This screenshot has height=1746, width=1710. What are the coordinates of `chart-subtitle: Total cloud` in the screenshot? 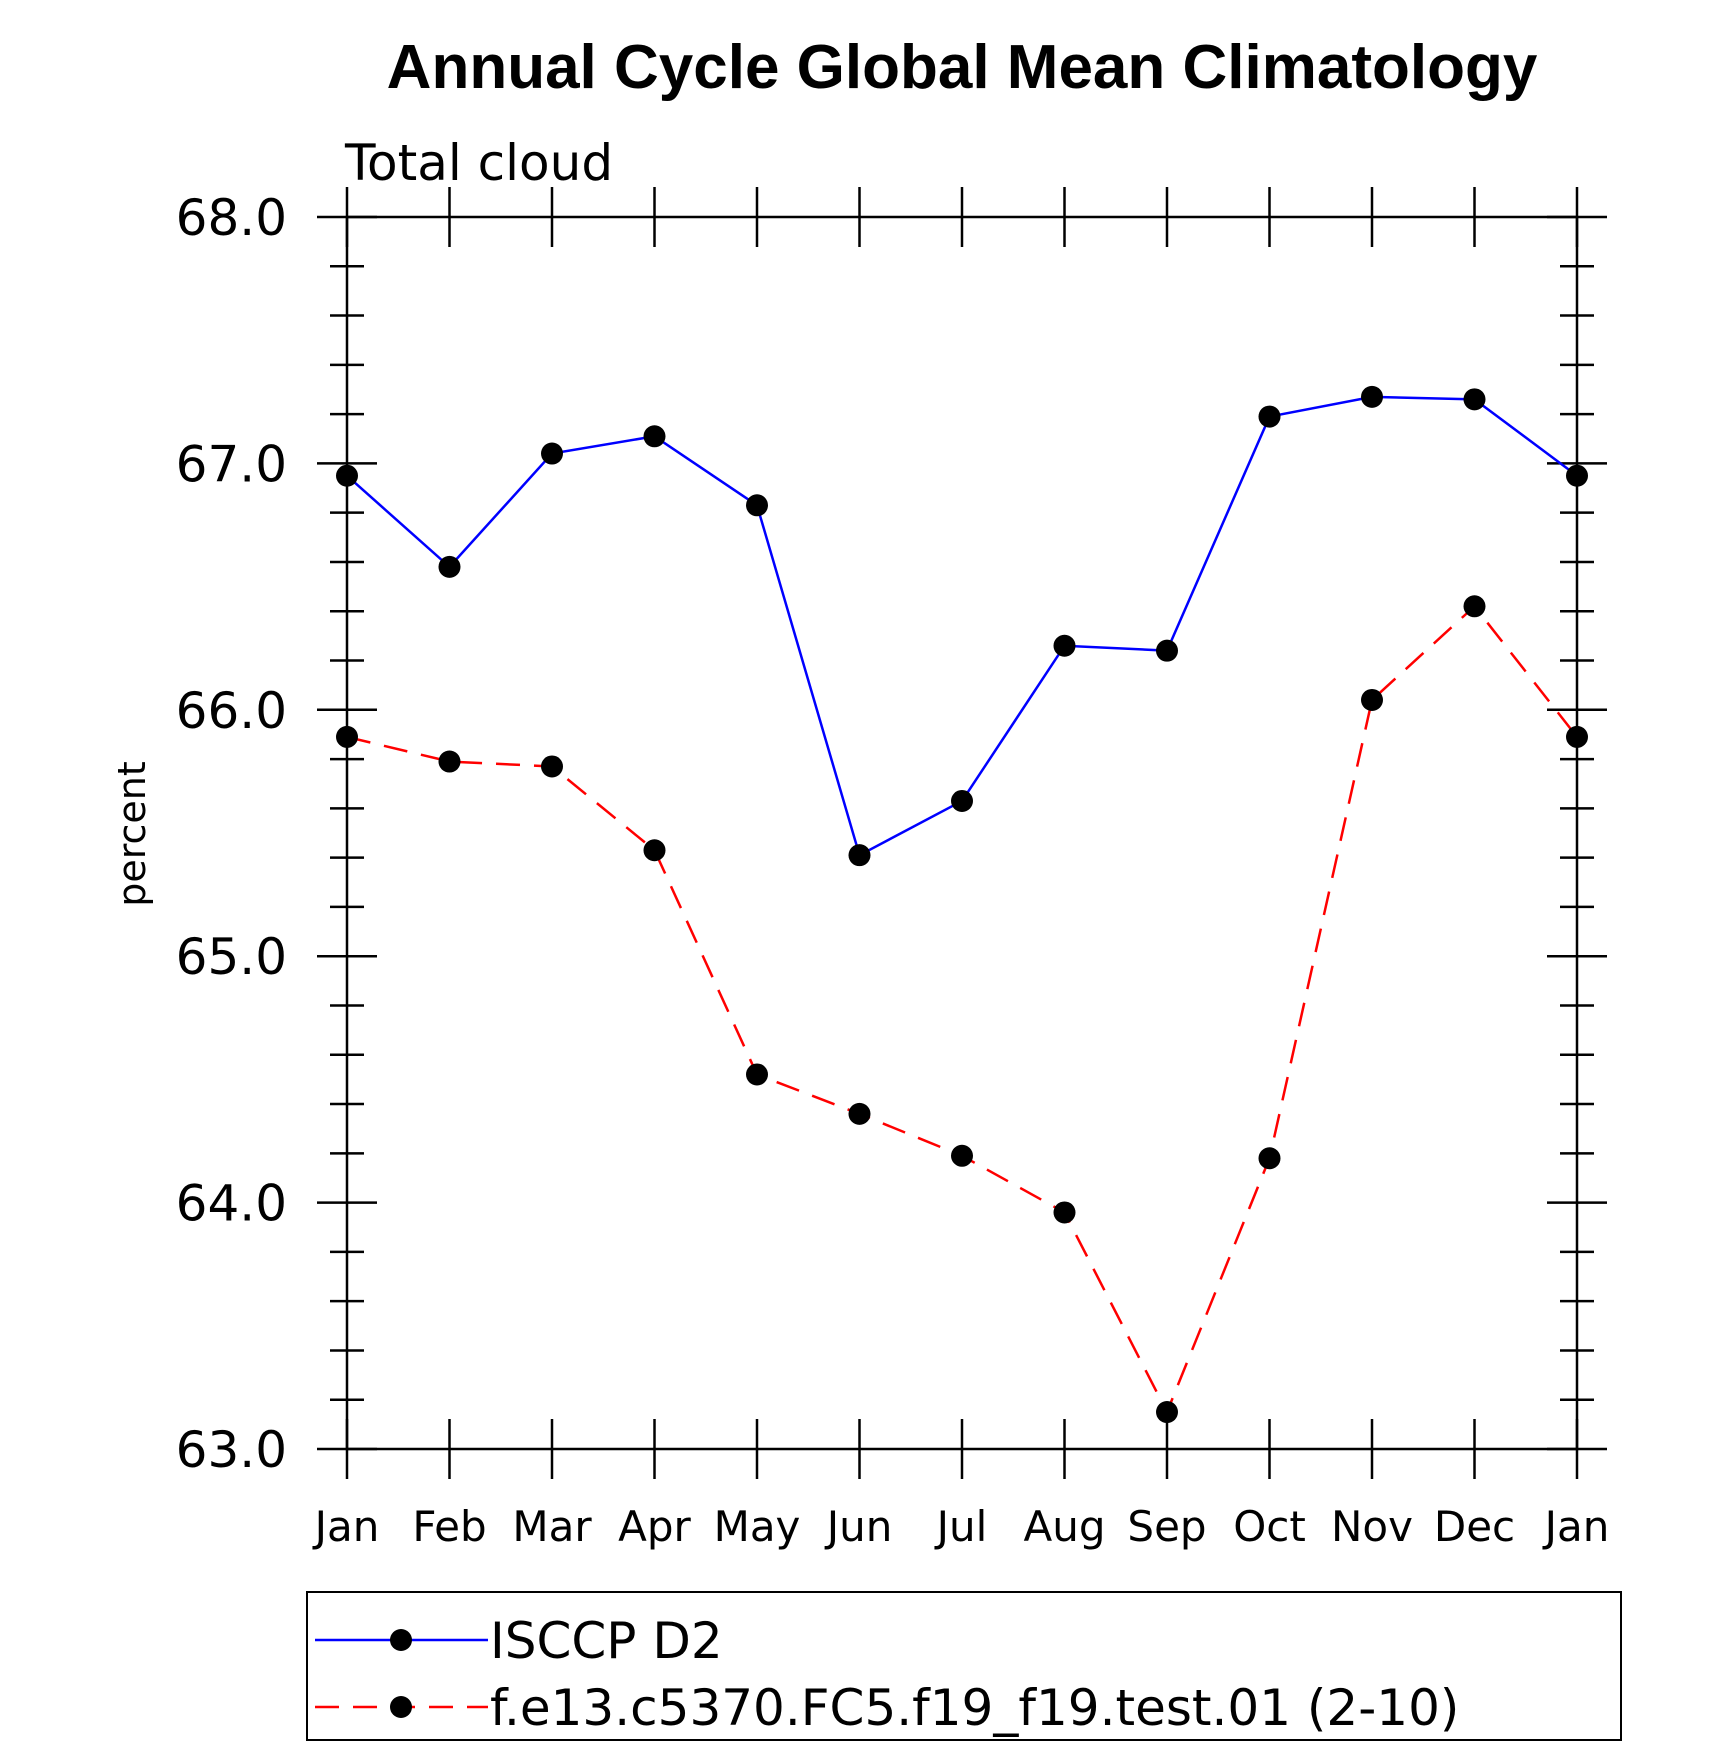 It's located at (478, 163).